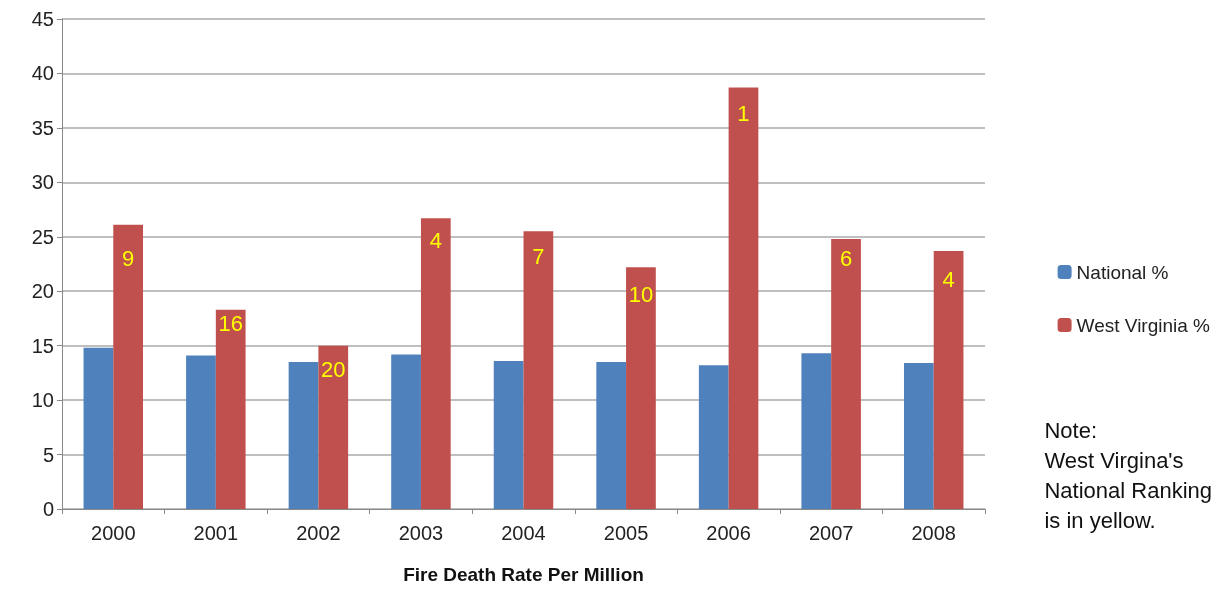  Describe the element at coordinates (42, 127) in the screenshot. I see `y-tick-label: 35` at that location.